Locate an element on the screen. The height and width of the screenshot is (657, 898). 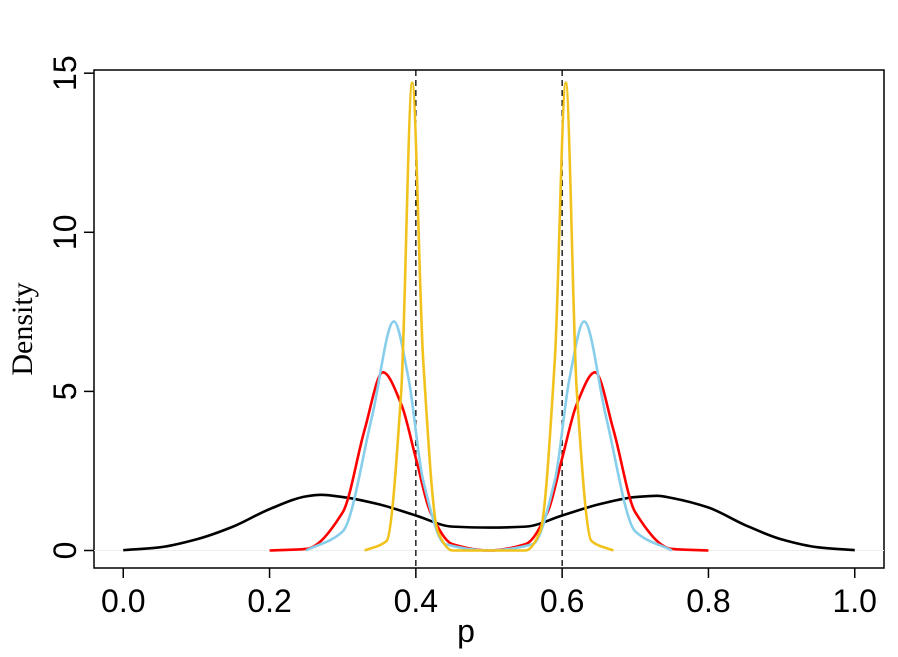
y-axis: 0 5 10 15 is located at coordinates (70, 307).